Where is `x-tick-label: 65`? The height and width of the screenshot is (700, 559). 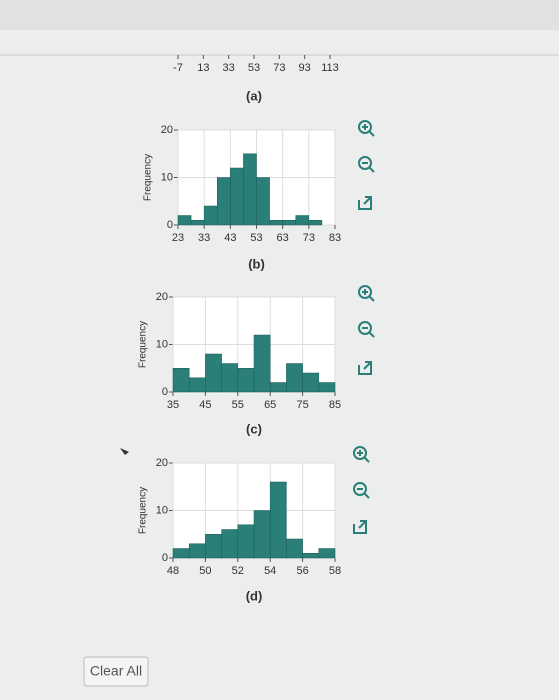 x-tick-label: 65 is located at coordinates (270, 405).